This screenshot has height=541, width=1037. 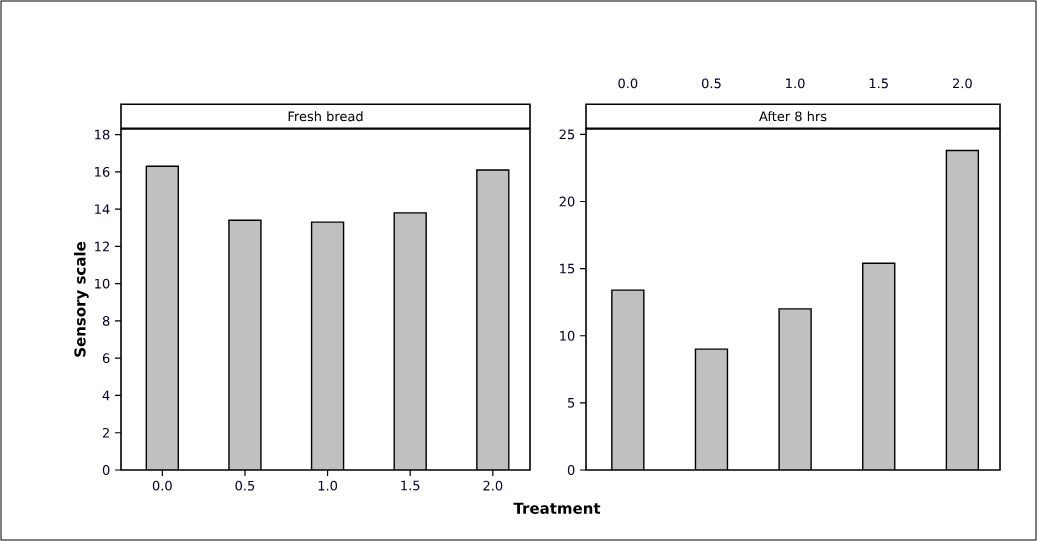 What do you see at coordinates (106, 358) in the screenshot?
I see `y-tick-label: 6` at bounding box center [106, 358].